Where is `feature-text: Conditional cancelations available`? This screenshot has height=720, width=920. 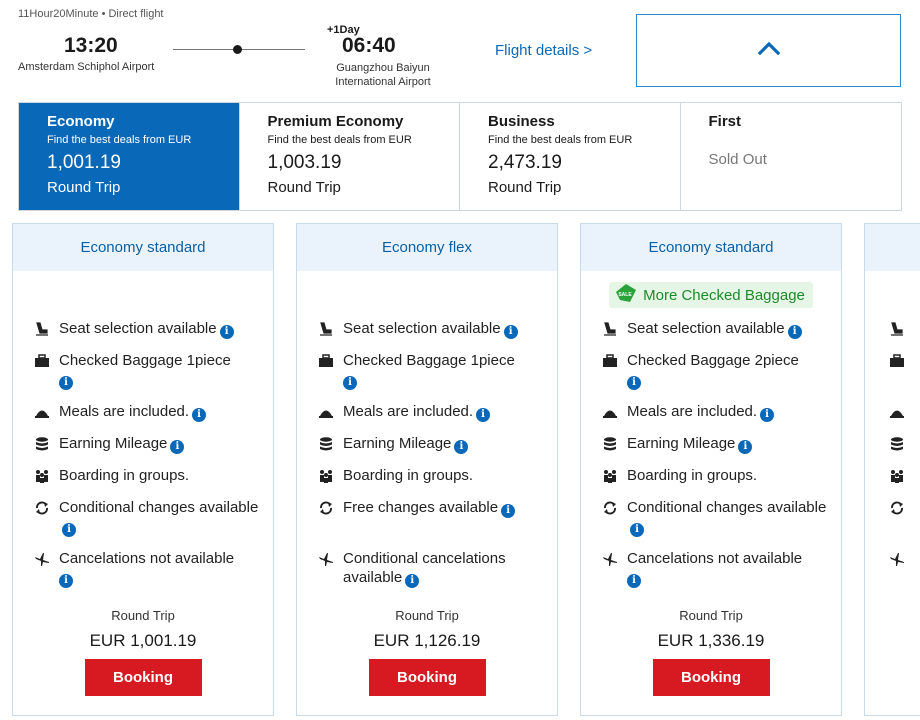 feature-text: Conditional cancelations available is located at coordinates (424, 568).